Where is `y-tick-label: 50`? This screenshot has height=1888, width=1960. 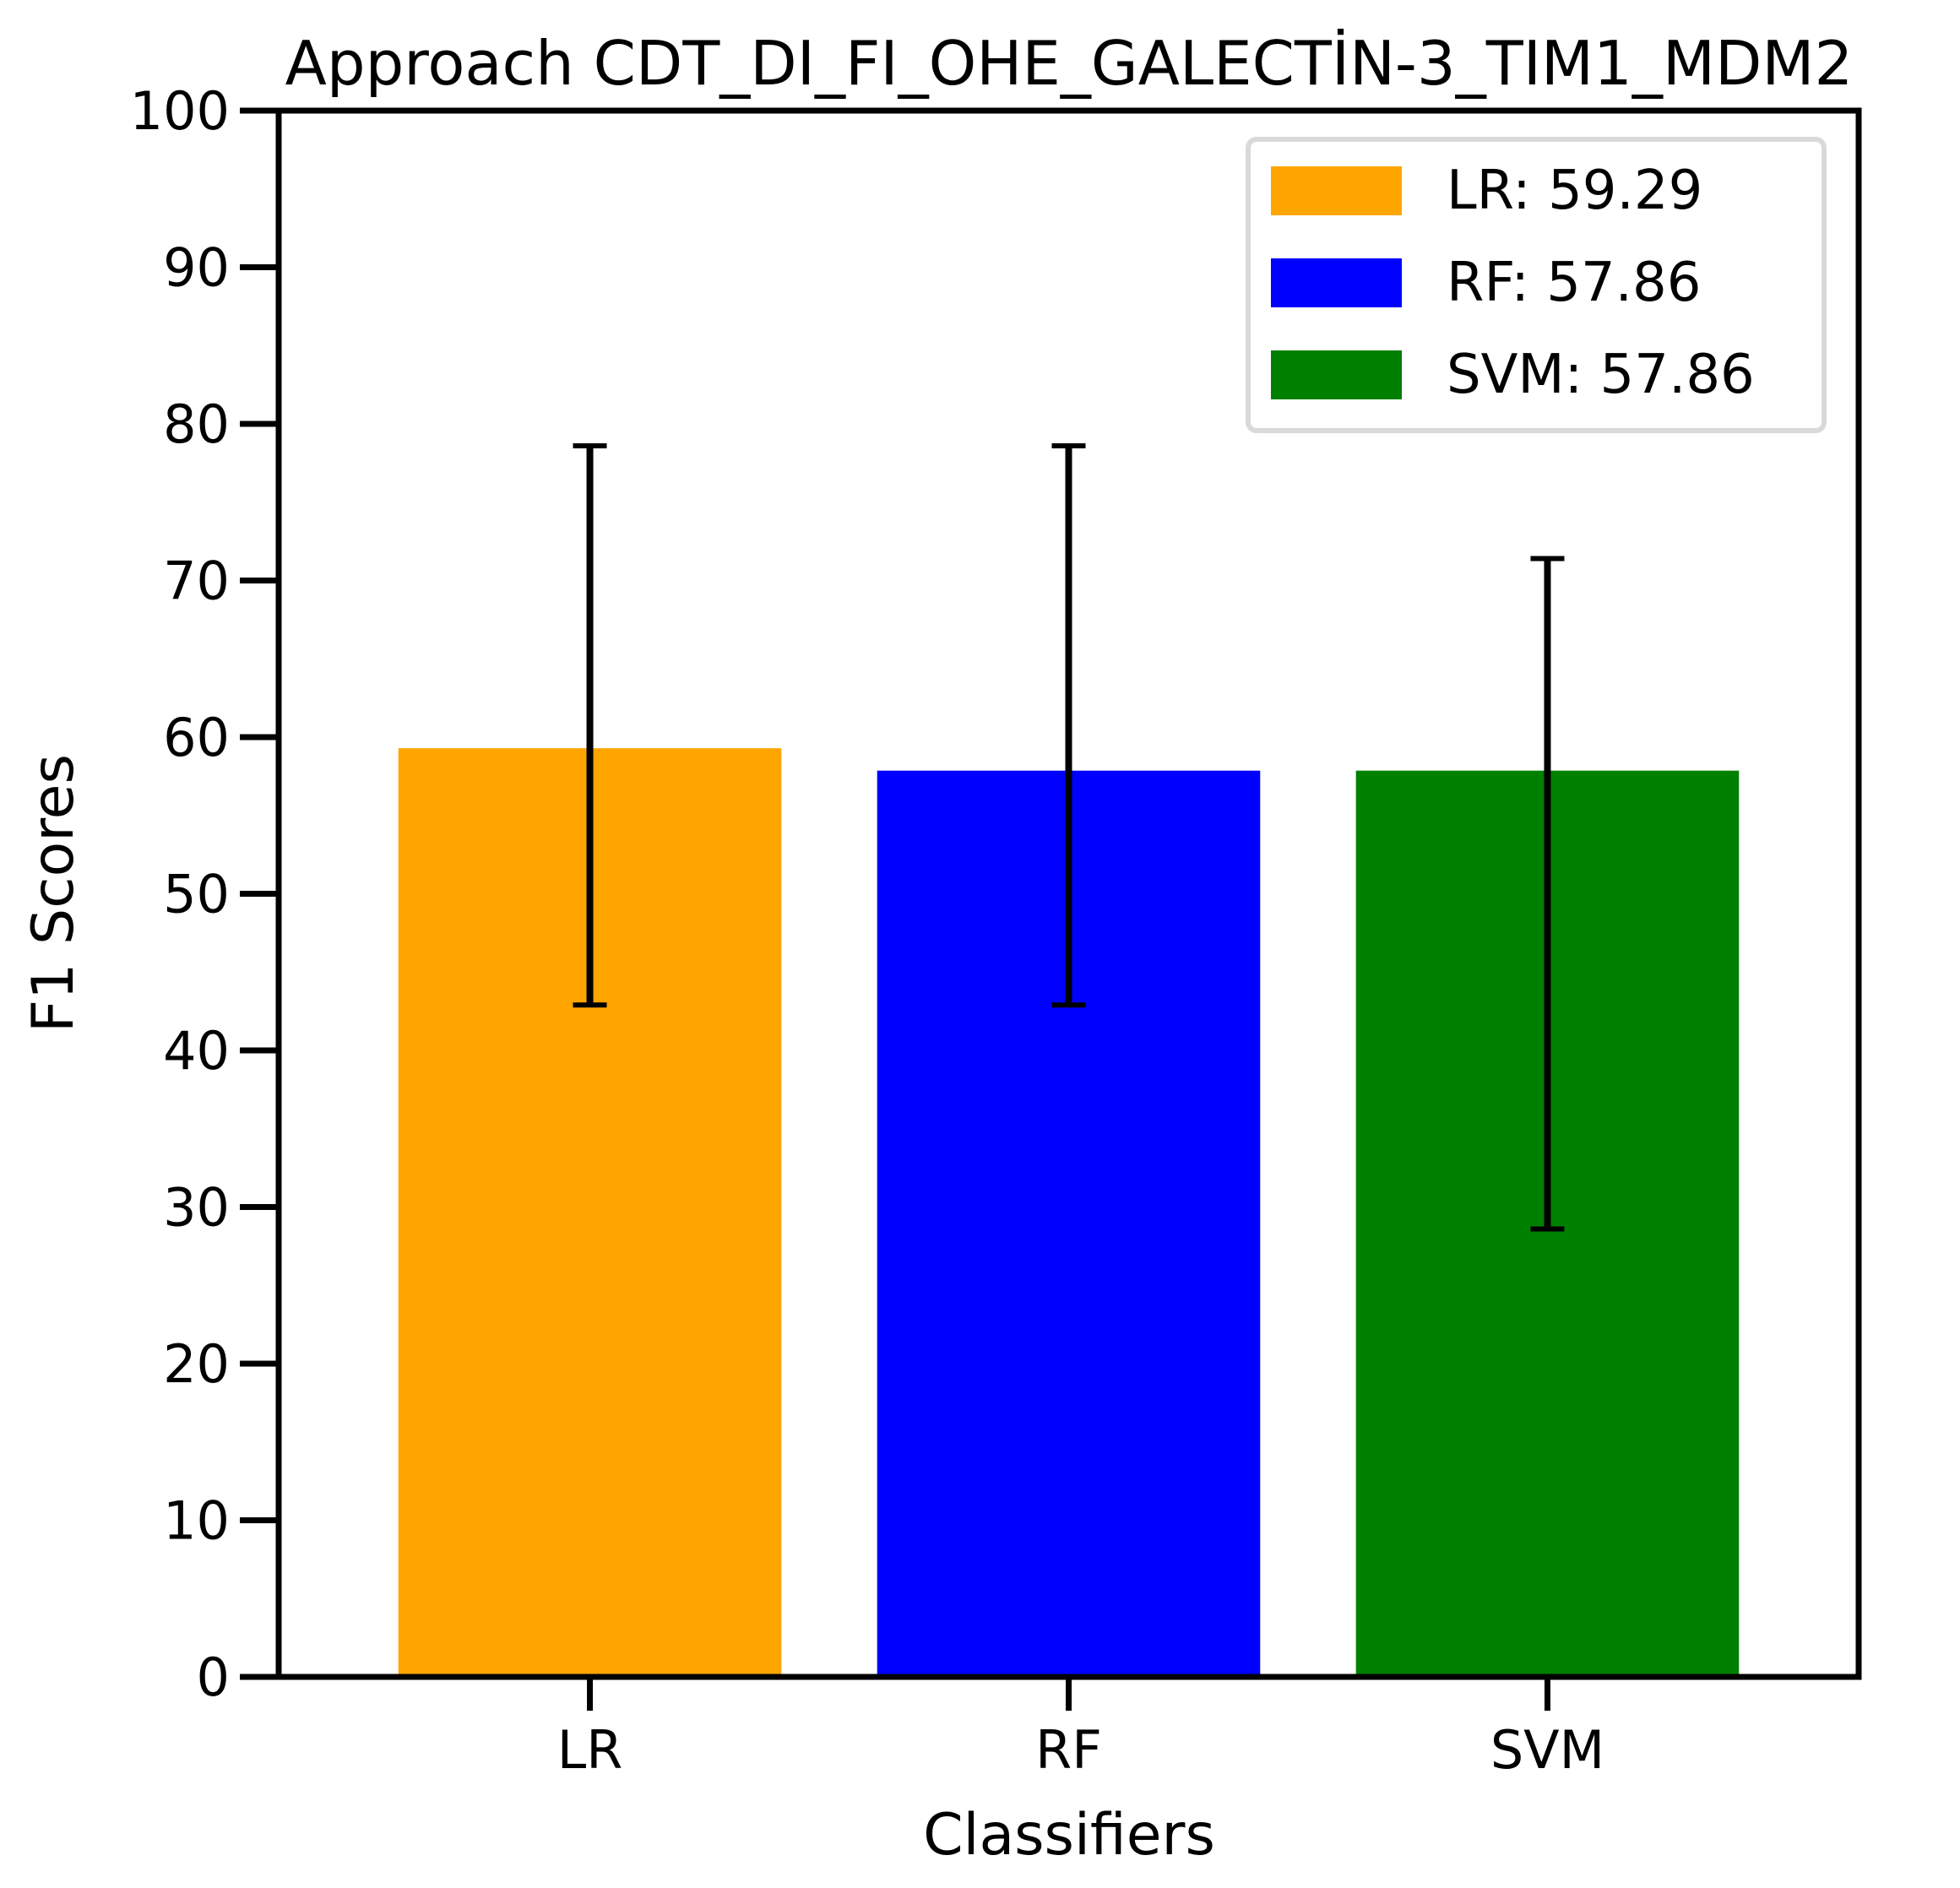
y-tick-label: 50 is located at coordinates (197, 895).